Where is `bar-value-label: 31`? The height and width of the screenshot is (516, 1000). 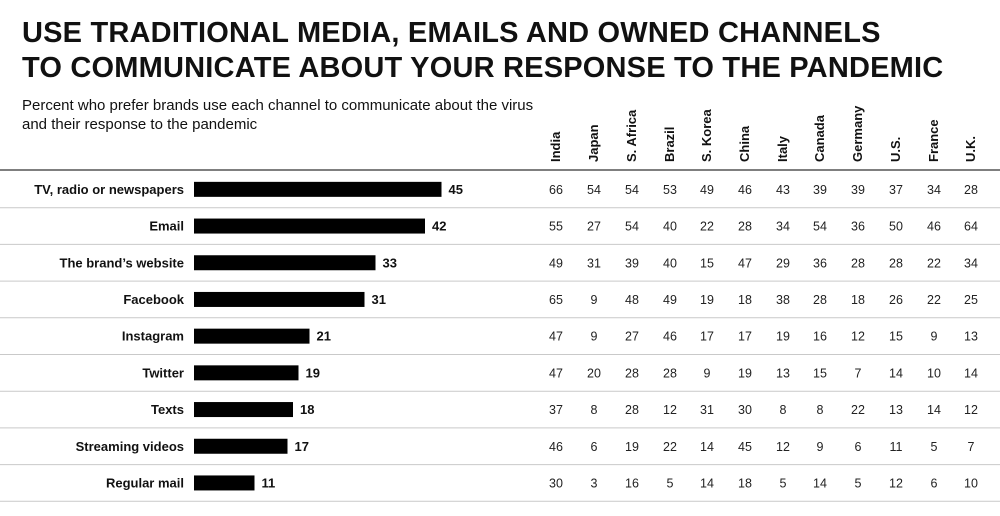
bar-value-label: 31 is located at coordinates (379, 299).